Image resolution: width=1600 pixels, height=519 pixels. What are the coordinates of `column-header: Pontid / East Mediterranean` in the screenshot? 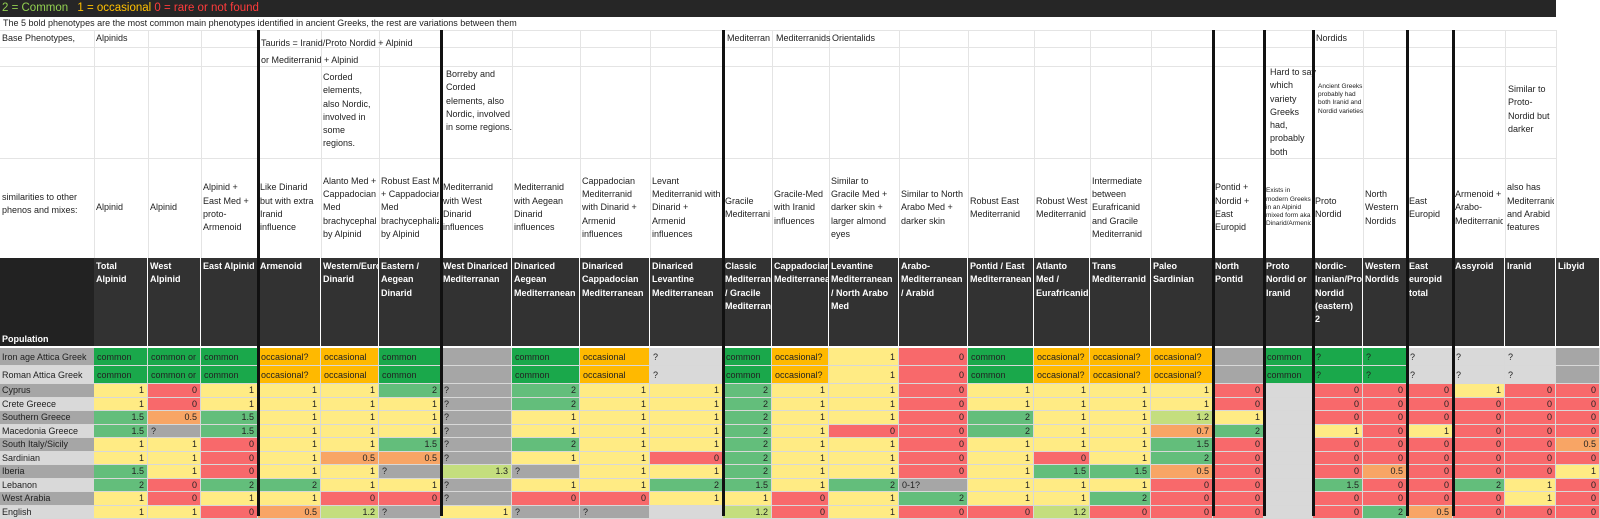 It's located at (1000, 302).